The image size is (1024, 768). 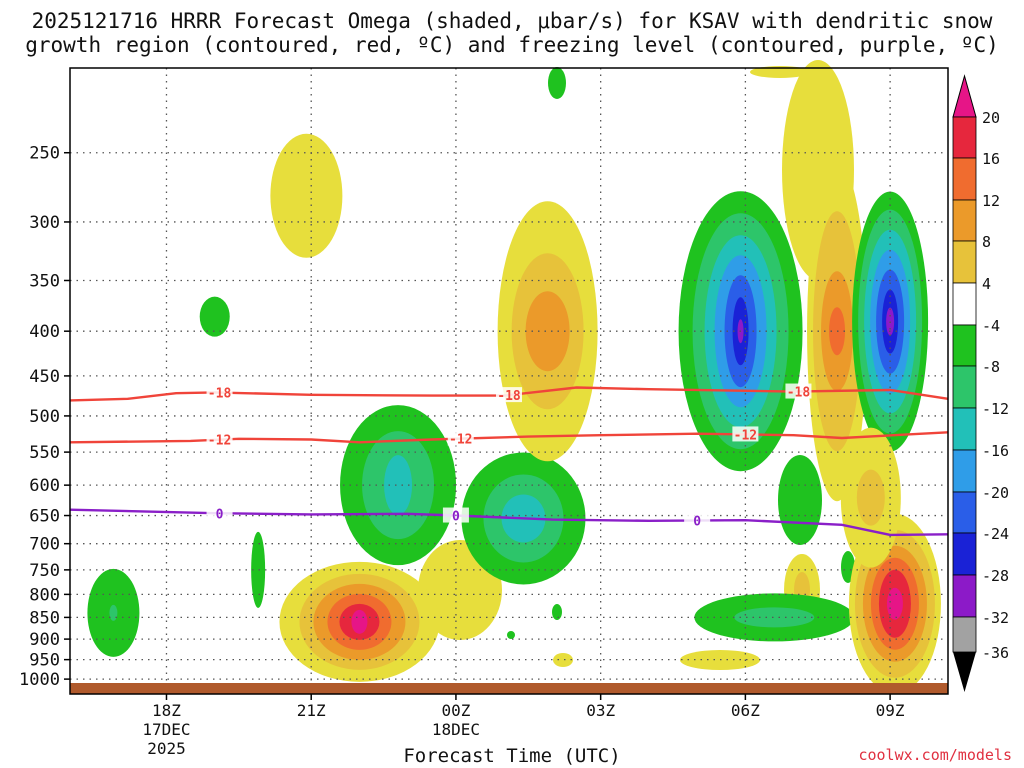 What do you see at coordinates (991, 367) in the screenshot?
I see `colorbar-label: -8` at bounding box center [991, 367].